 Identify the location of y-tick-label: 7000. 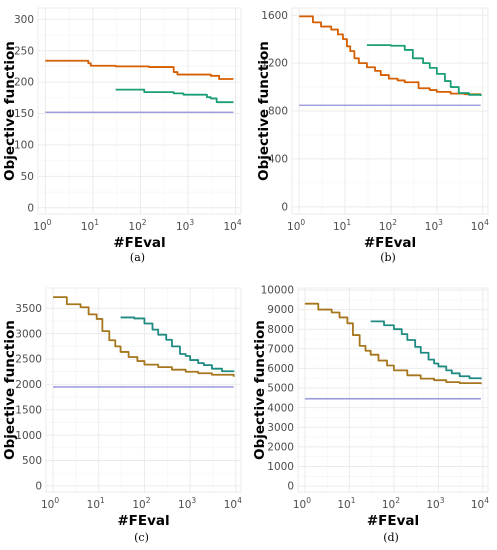
(280, 349).